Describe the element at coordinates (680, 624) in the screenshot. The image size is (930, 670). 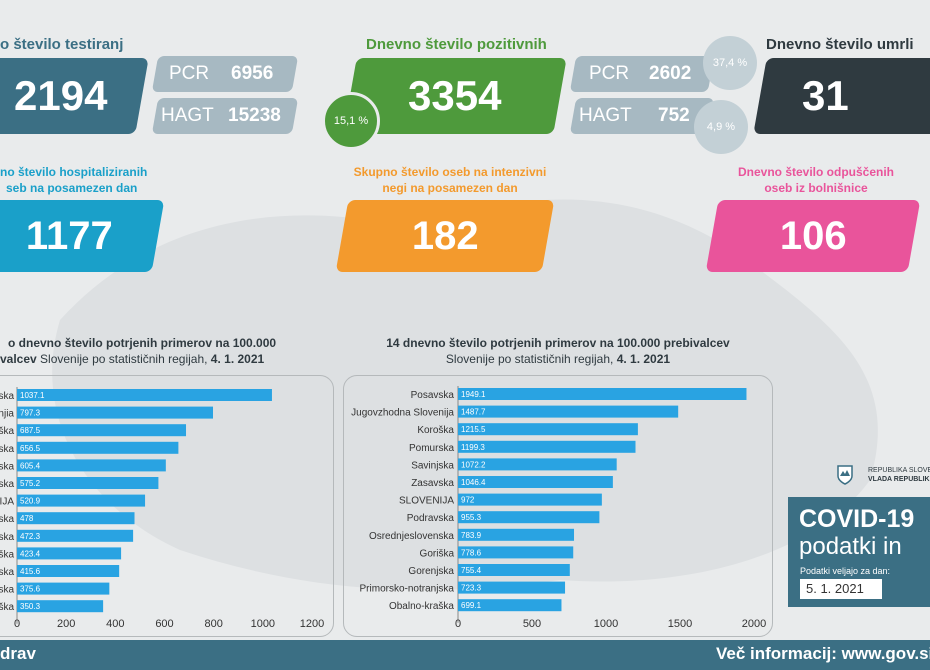
I see `right-tick-label: 1500` at that location.